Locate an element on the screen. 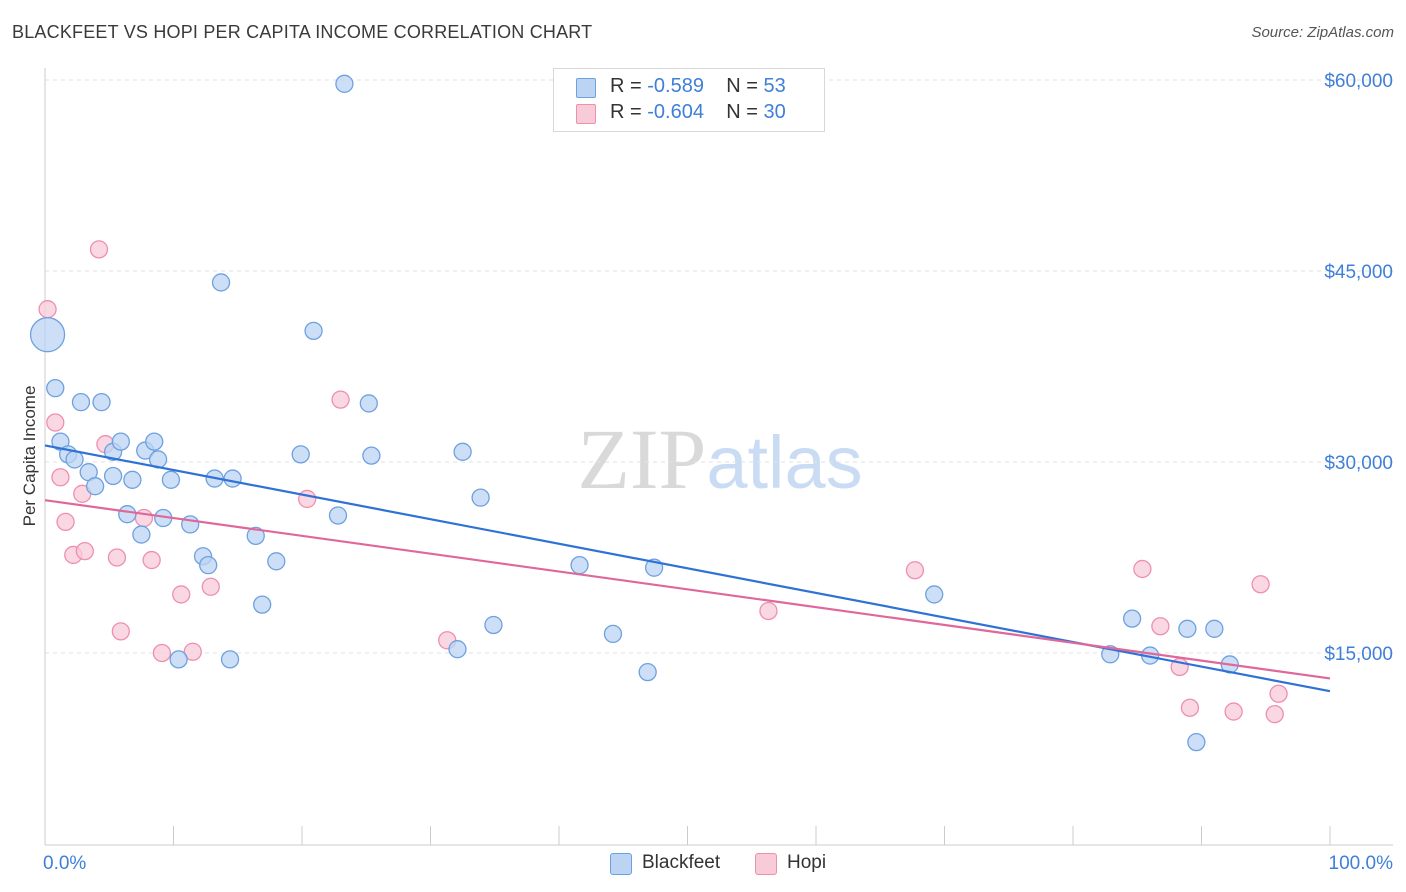  y-tick-label: $45,000 is located at coordinates (1358, 272).